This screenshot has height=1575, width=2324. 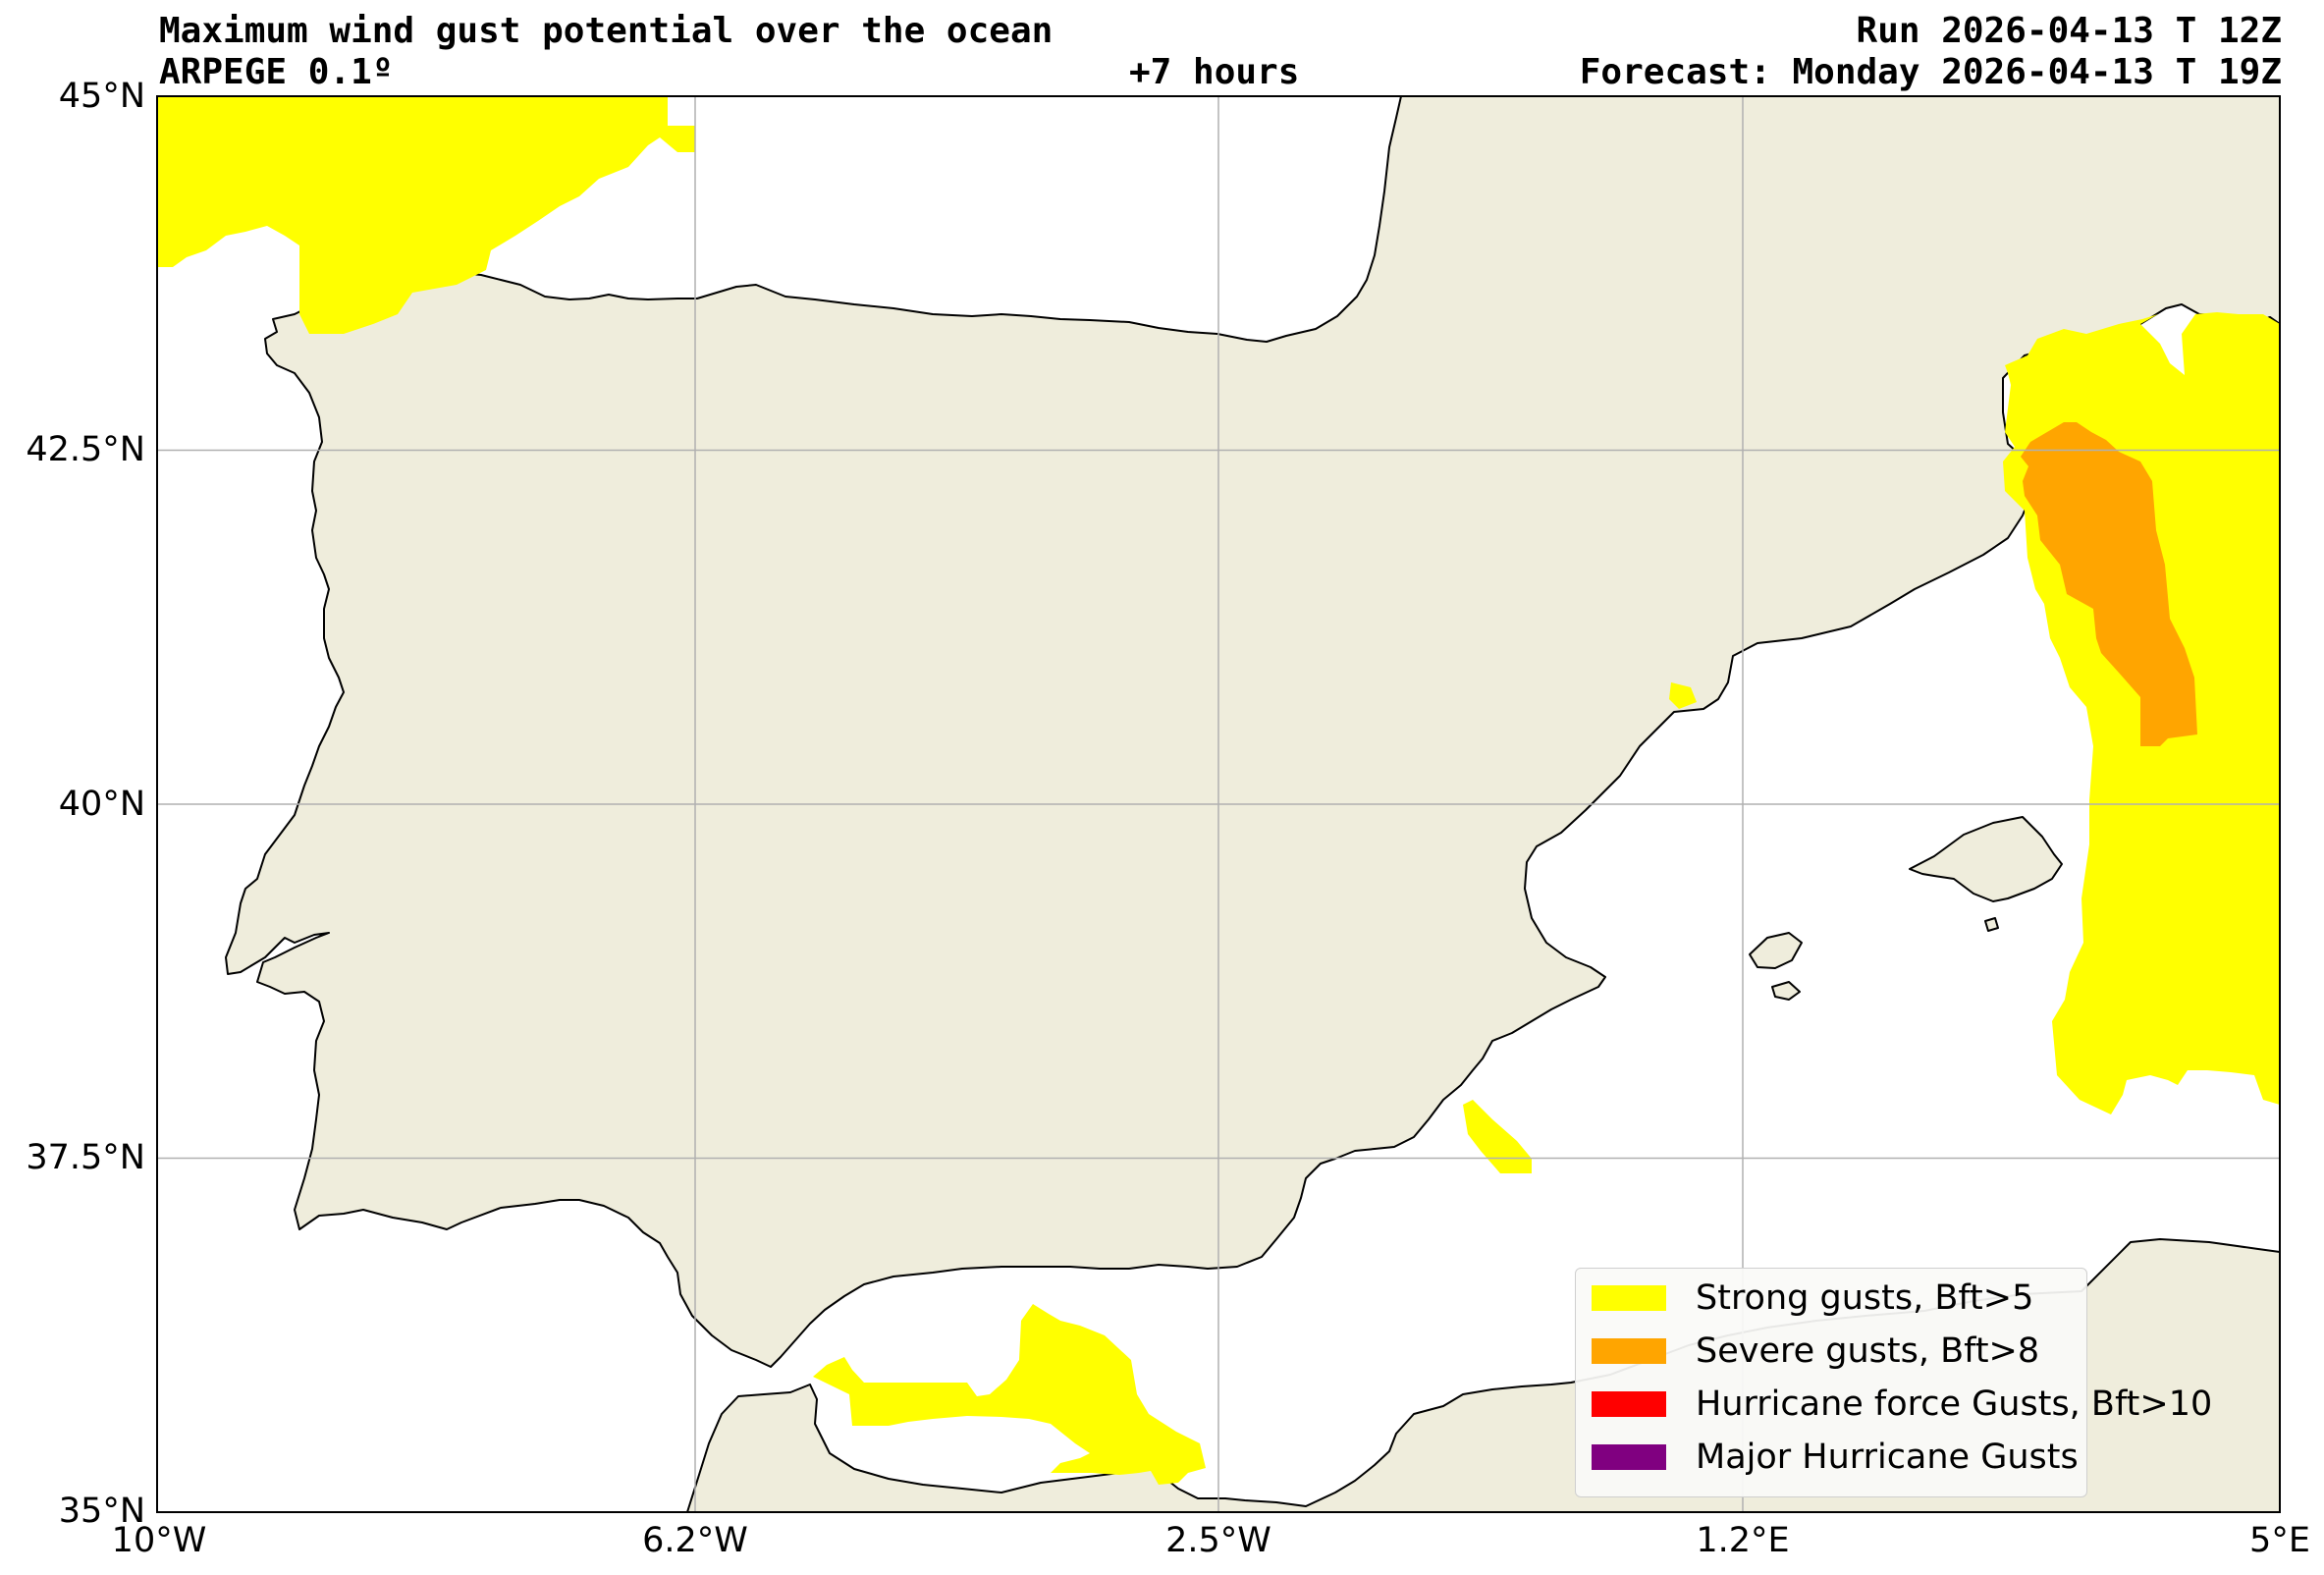 What do you see at coordinates (426, 215) in the screenshot?
I see `strong-gust-area-biscay` at bounding box center [426, 215].